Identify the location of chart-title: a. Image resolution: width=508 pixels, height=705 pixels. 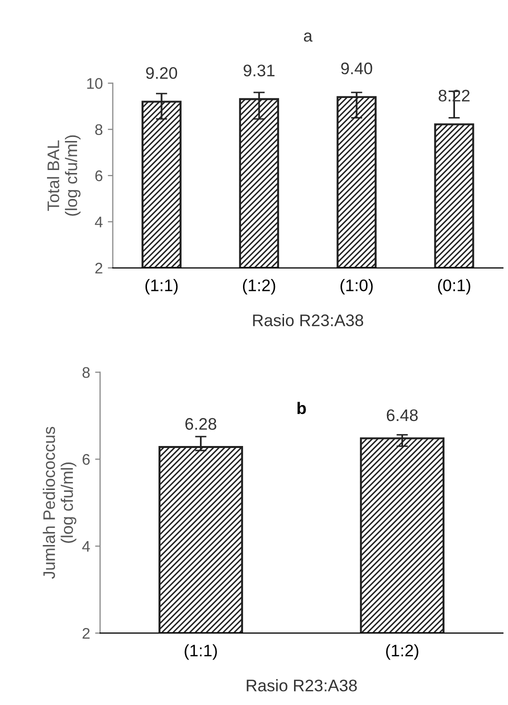
(308, 37).